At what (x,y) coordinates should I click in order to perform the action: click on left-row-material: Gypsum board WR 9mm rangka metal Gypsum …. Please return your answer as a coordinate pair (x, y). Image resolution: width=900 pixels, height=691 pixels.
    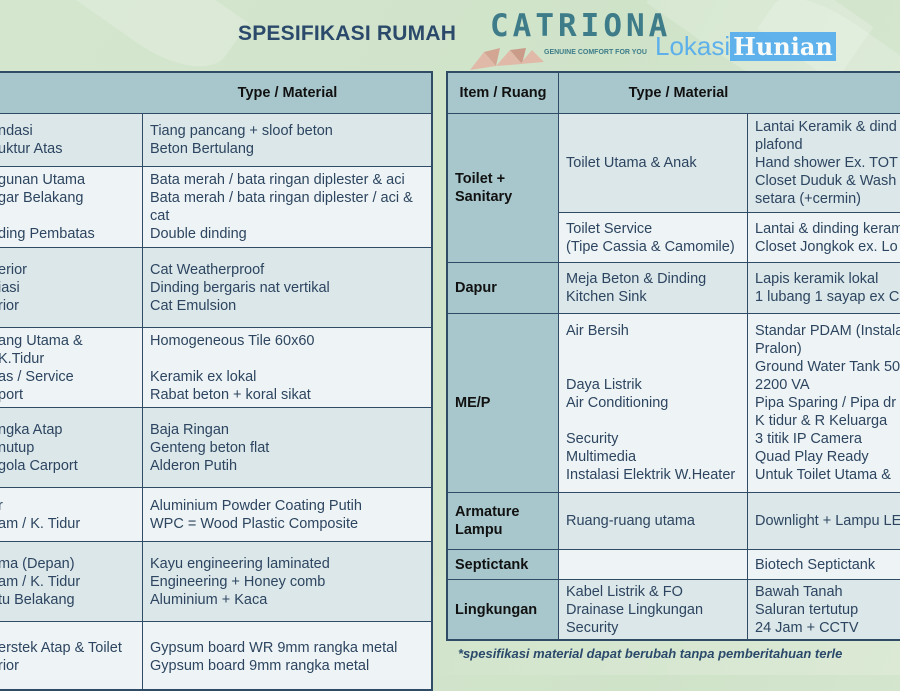
    Looking at the image, I should click on (287, 655).